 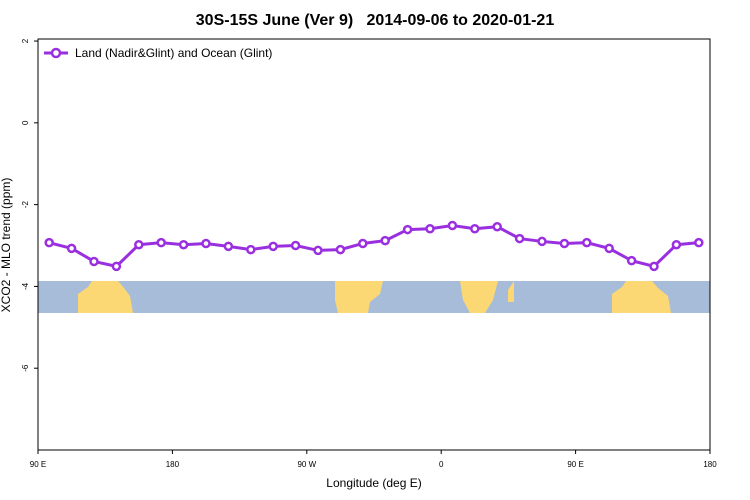 I want to click on y-tick-label: -2, so click(x=25, y=205).